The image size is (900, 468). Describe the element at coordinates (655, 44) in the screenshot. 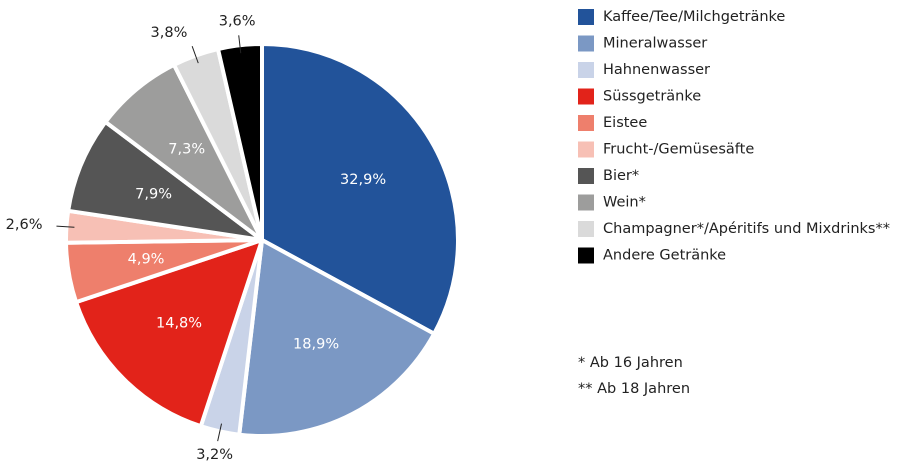

I see `legend-label: Mineralwasser` at that location.